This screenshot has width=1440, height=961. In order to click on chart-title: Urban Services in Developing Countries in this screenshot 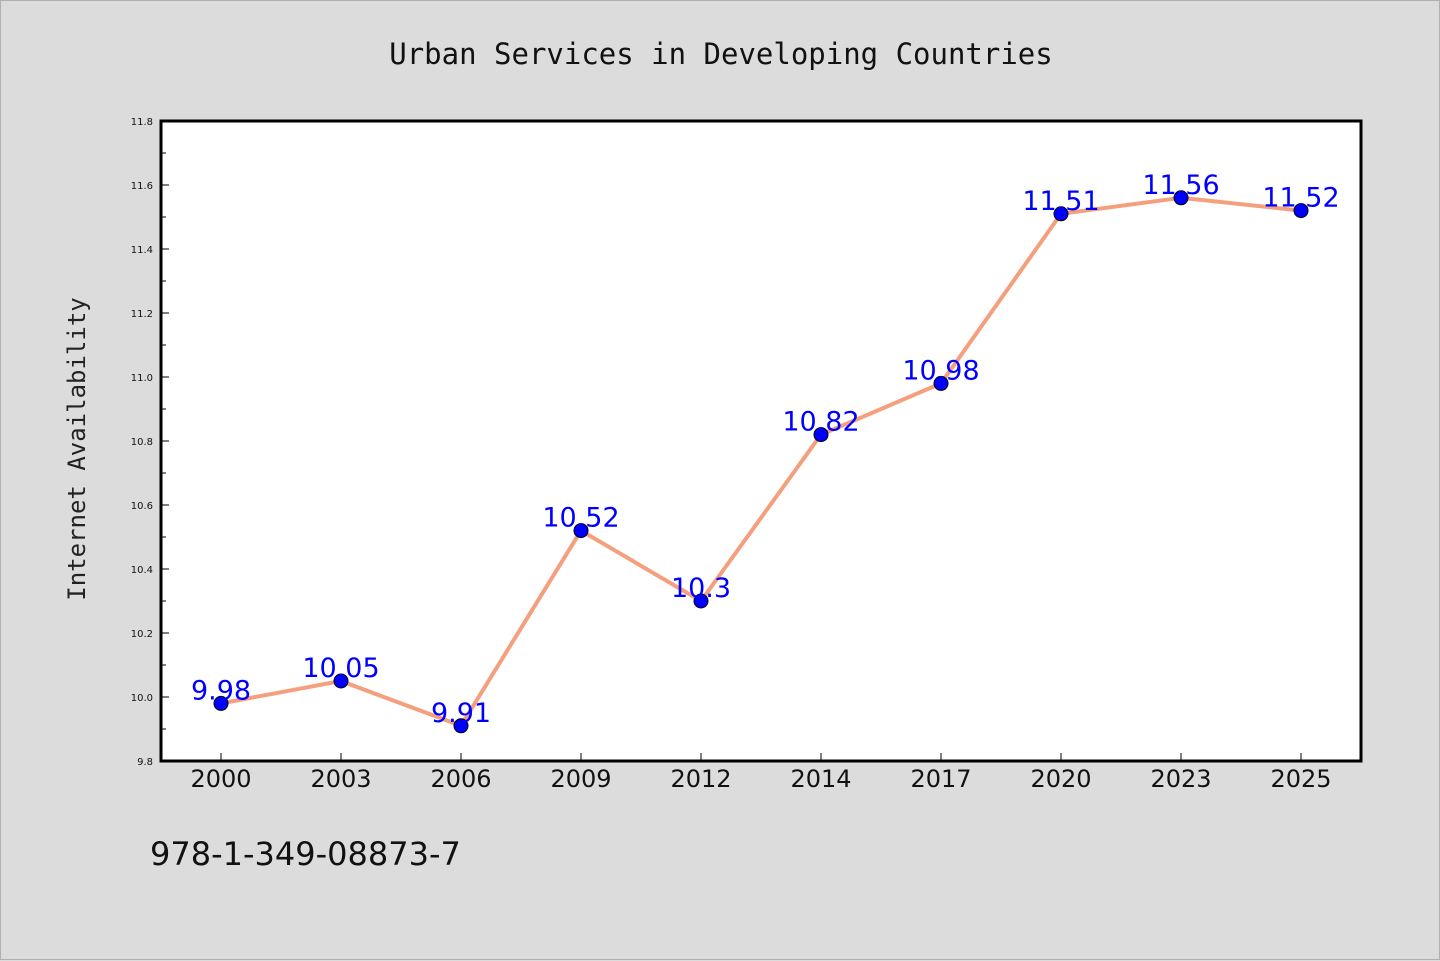, I will do `click(720, 54)`.